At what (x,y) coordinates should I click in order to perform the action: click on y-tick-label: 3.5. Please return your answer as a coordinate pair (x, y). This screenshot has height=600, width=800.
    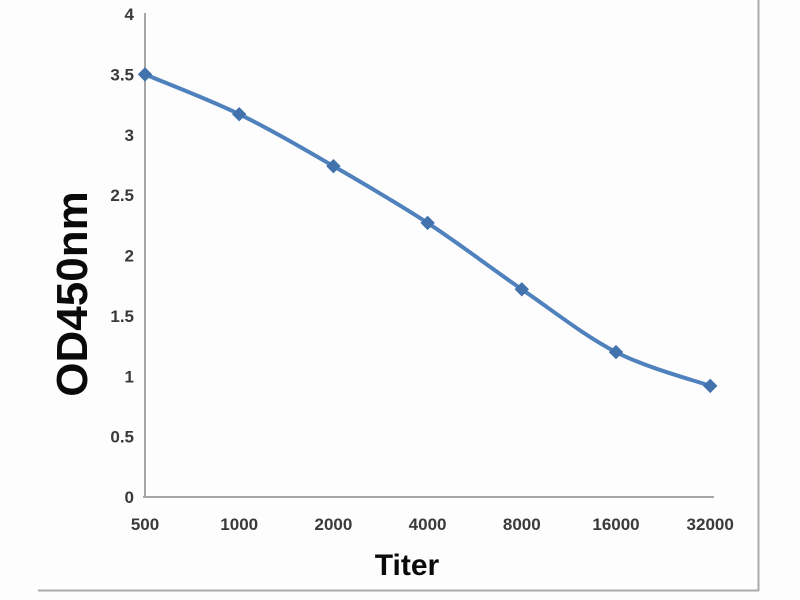
    Looking at the image, I should click on (122, 74).